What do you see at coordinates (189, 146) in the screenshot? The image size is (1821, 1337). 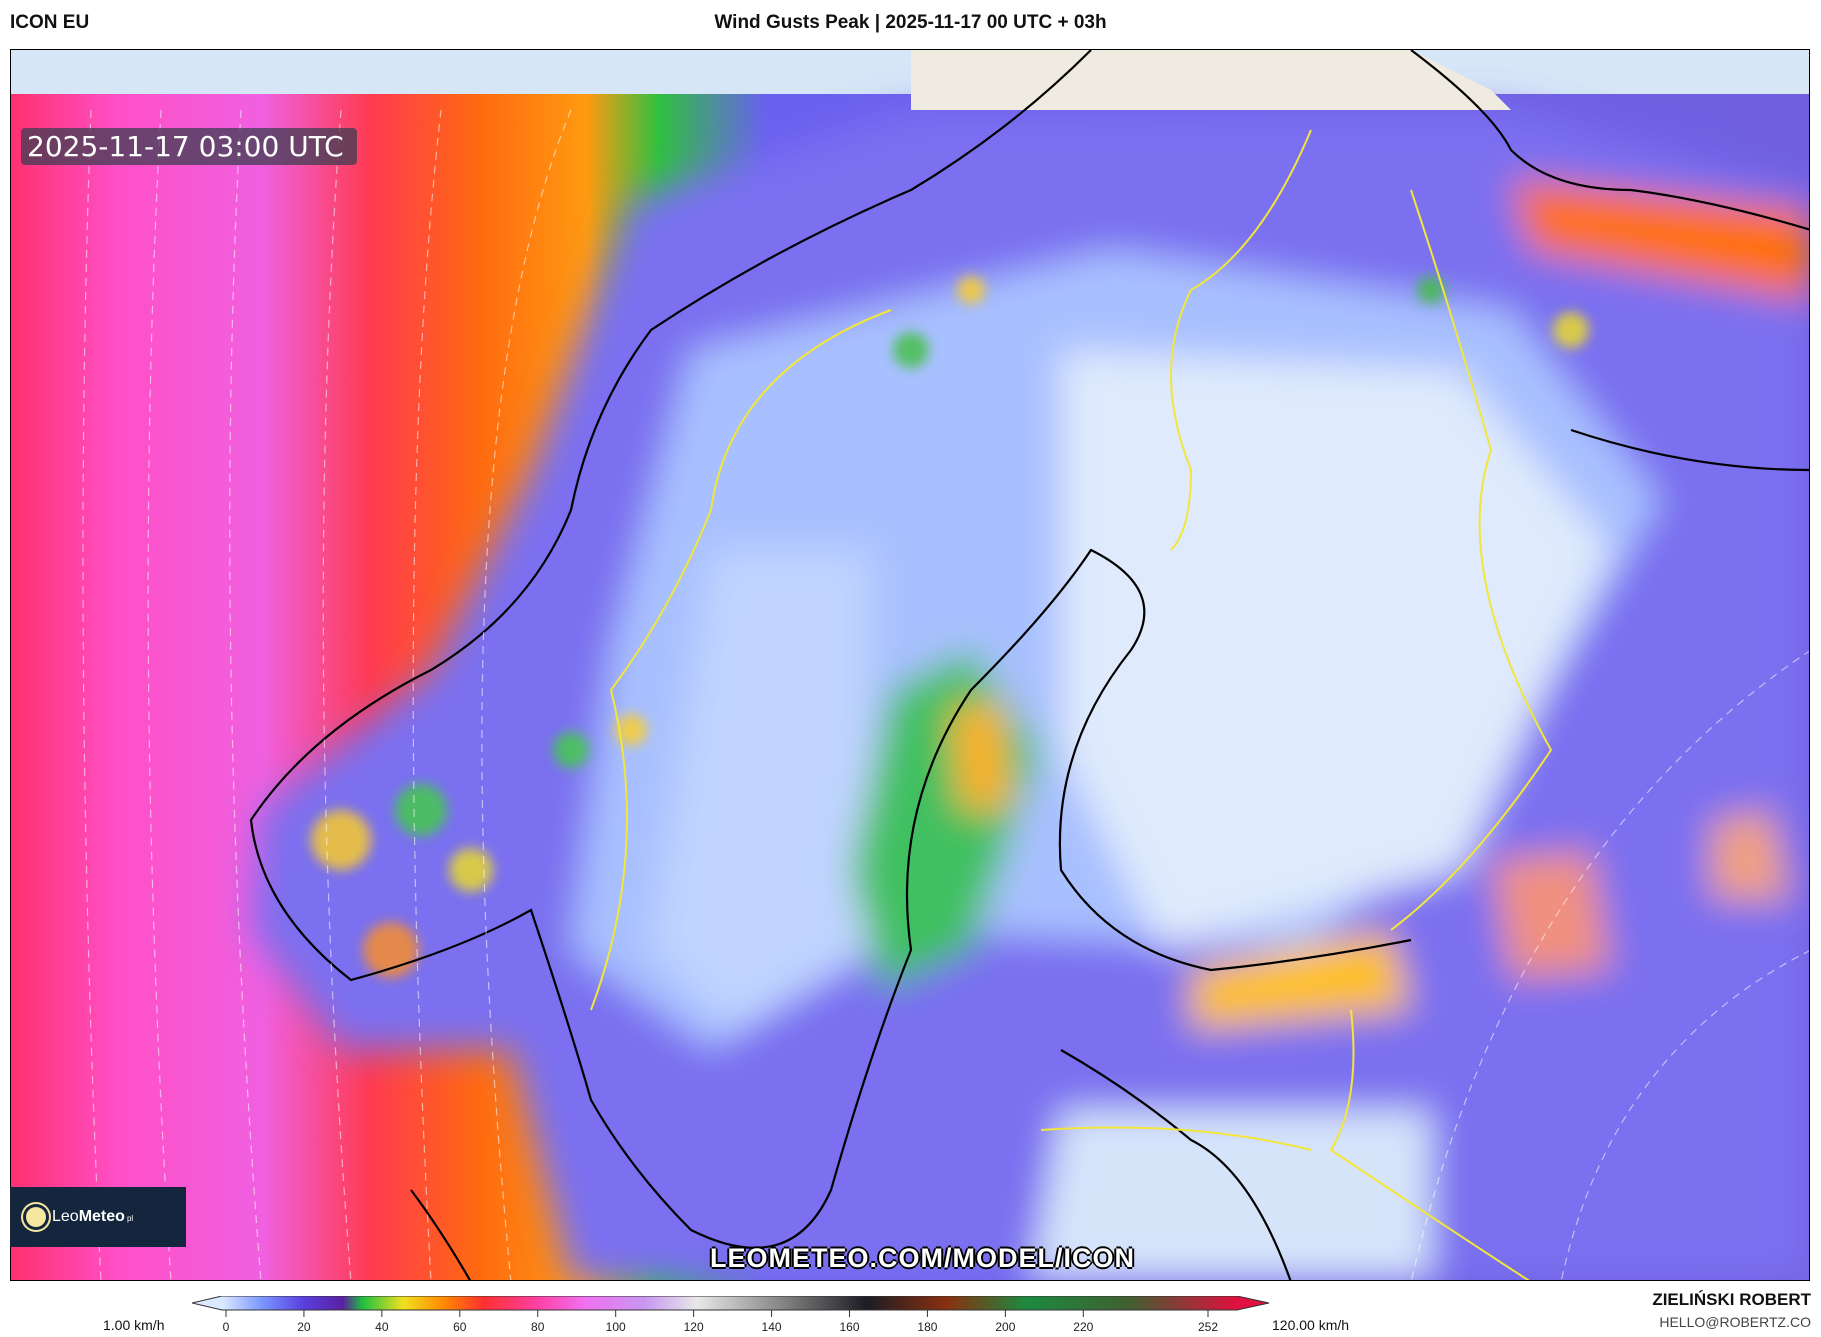 I see `valid-time-label: 2025-11-17 03:00 UTC` at bounding box center [189, 146].